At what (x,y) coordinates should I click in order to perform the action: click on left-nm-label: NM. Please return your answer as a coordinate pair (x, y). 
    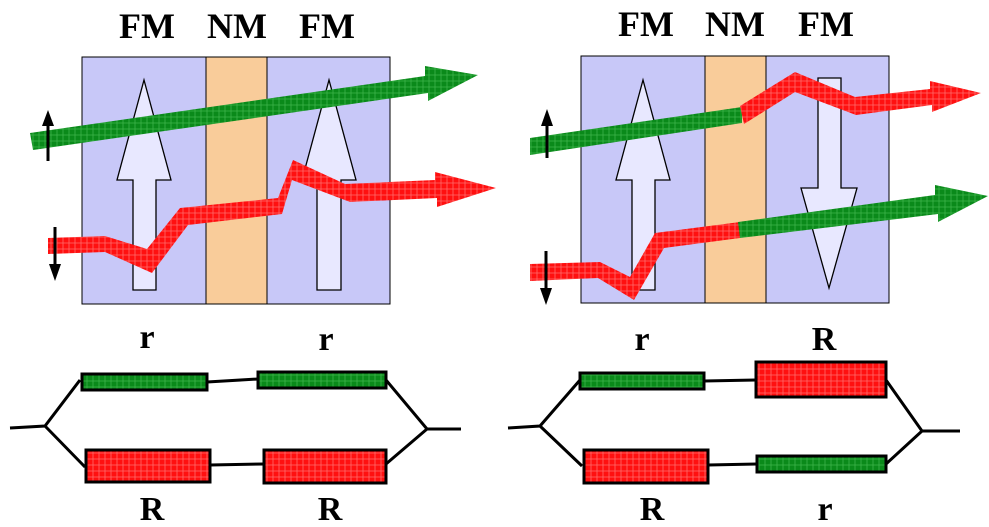
    Looking at the image, I should click on (237, 26).